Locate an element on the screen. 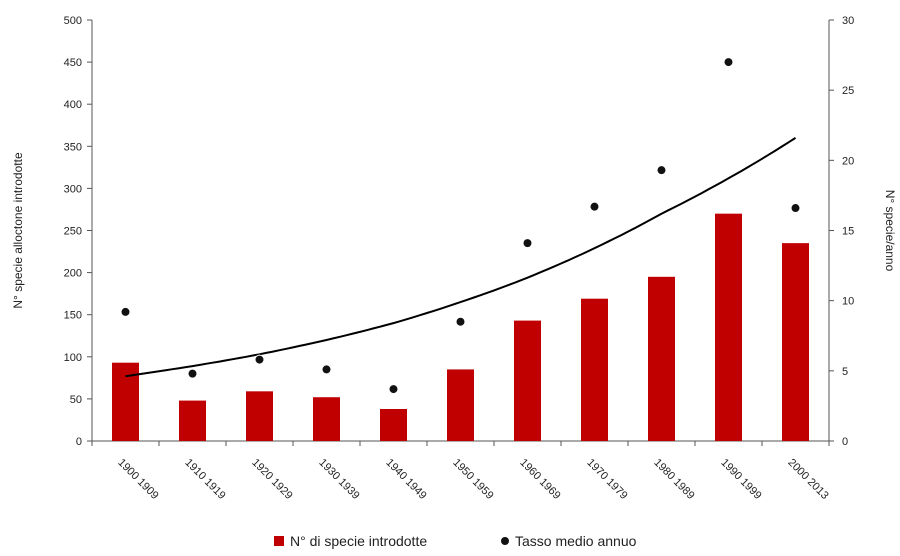 The image size is (900, 556). legend-bar-swatch is located at coordinates (279, 541).